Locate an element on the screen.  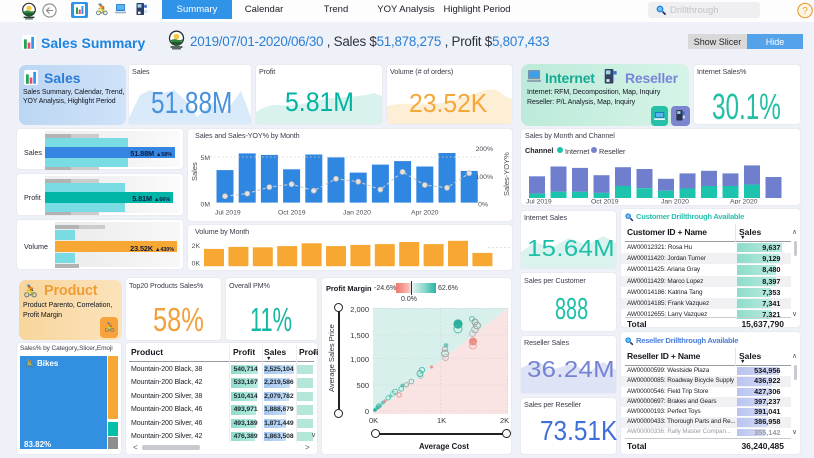
svg-text: 0K is located at coordinates (196, 264).